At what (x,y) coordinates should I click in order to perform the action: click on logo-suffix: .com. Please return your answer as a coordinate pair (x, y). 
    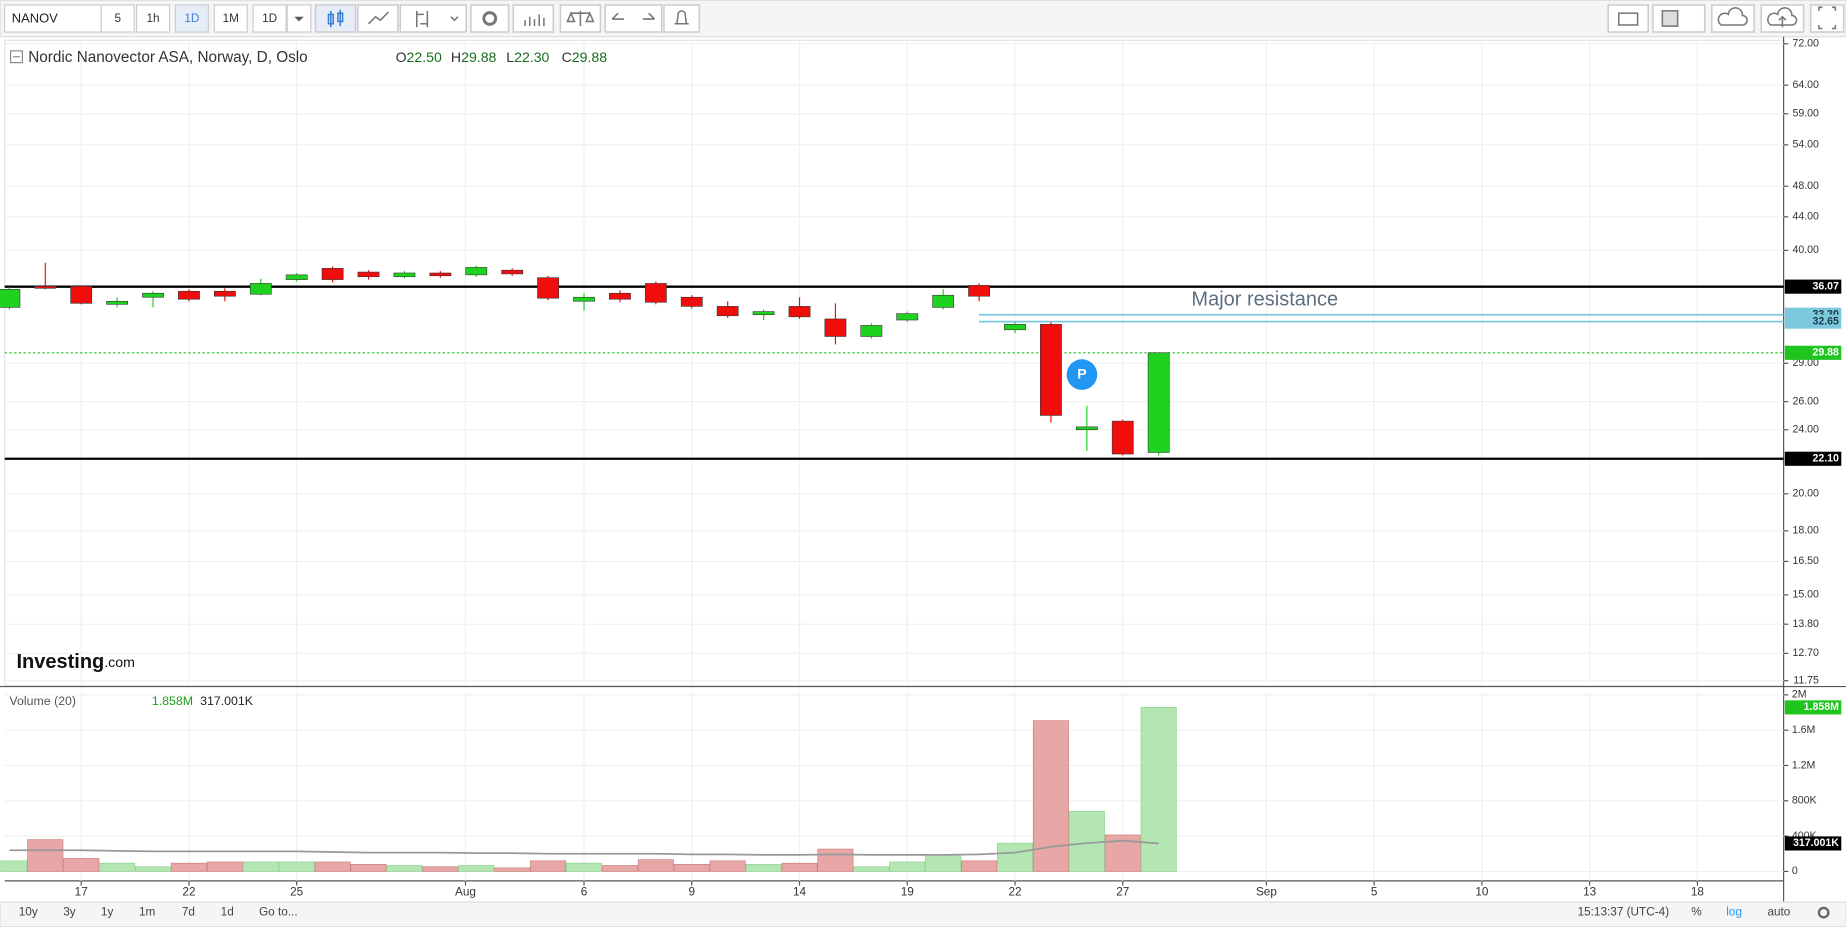
    Looking at the image, I should click on (119, 662).